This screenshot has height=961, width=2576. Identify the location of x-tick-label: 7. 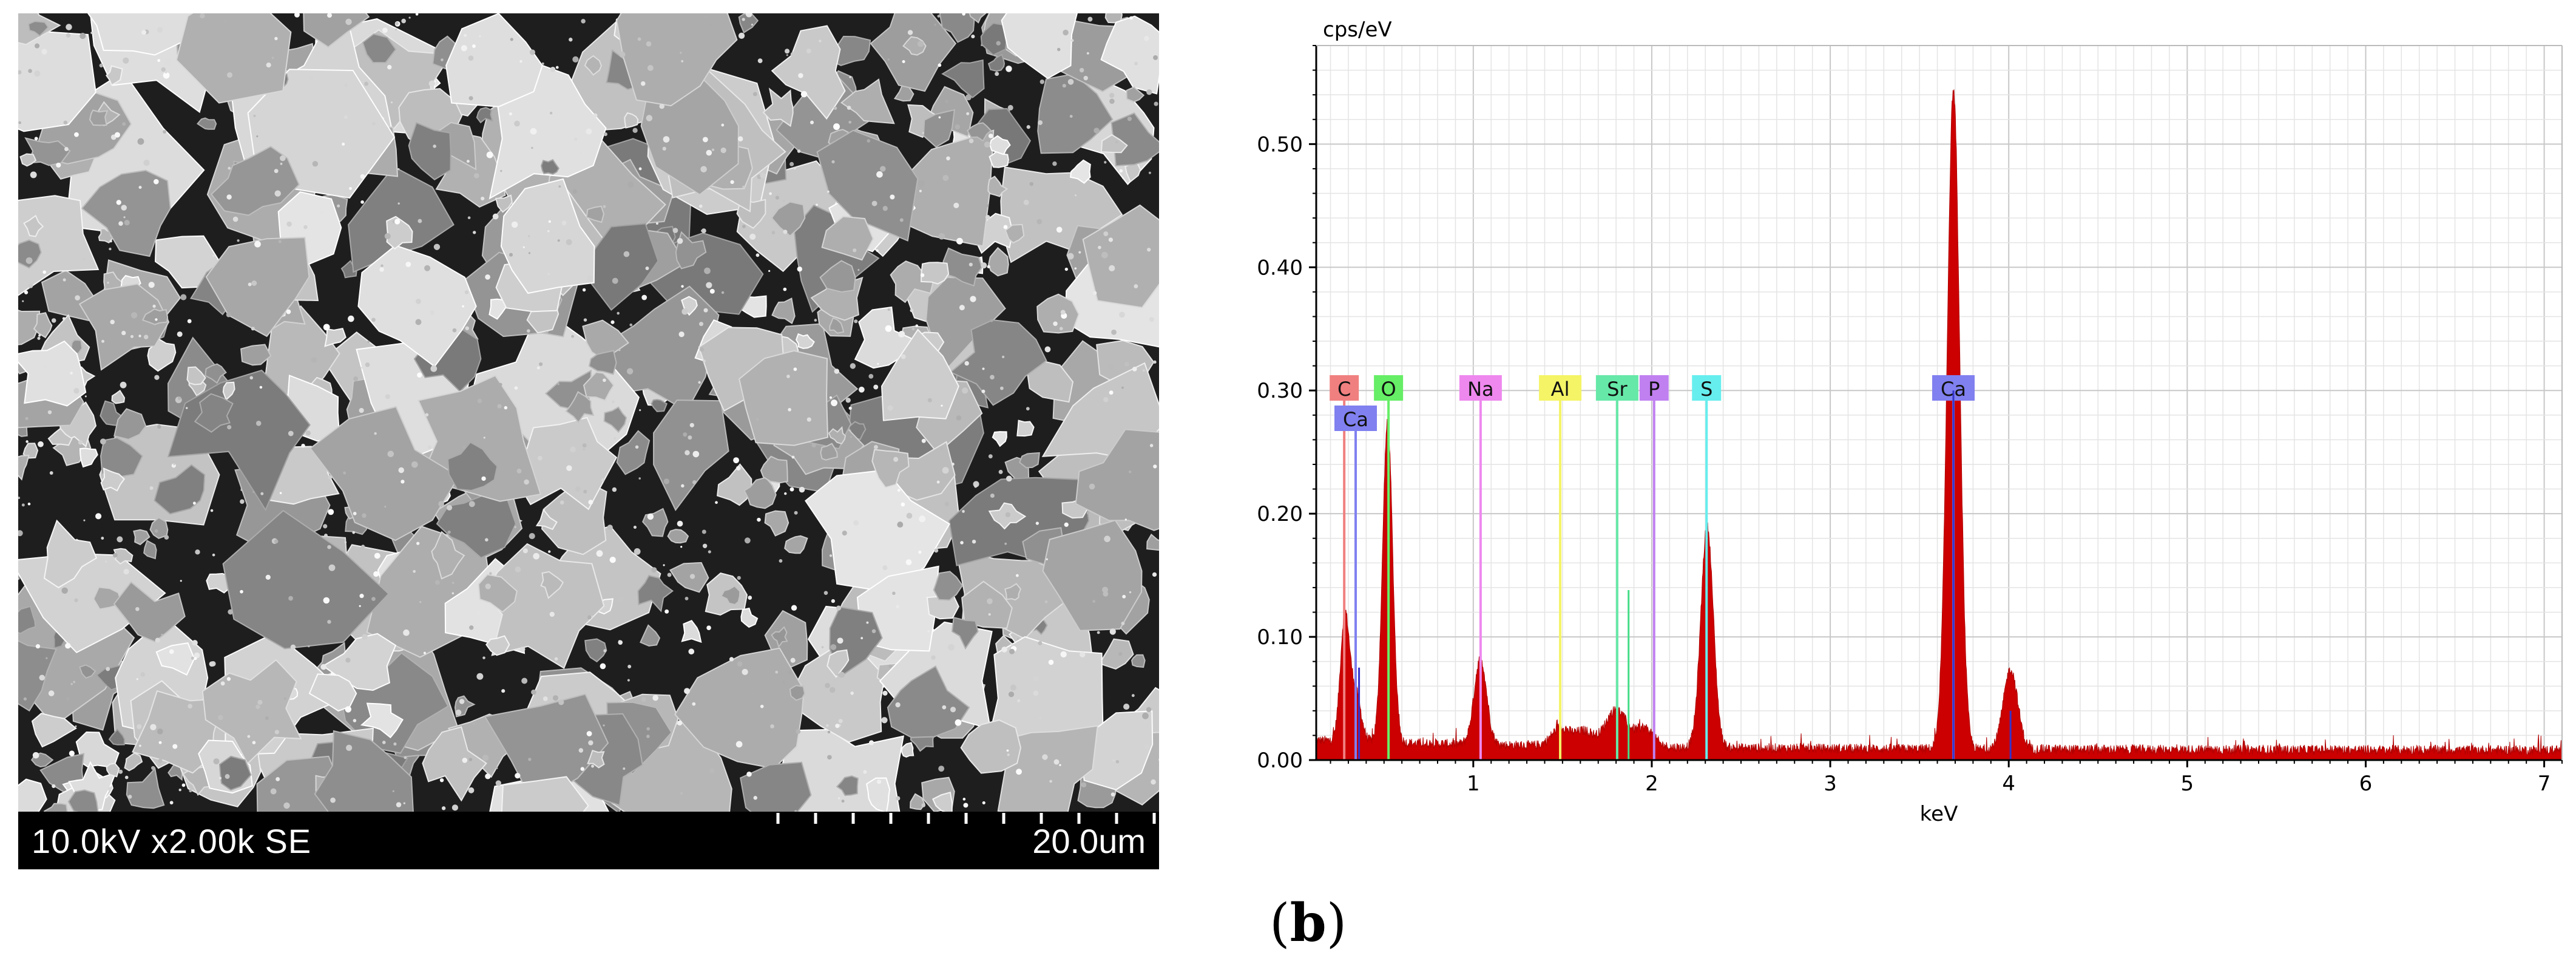
(2544, 784).